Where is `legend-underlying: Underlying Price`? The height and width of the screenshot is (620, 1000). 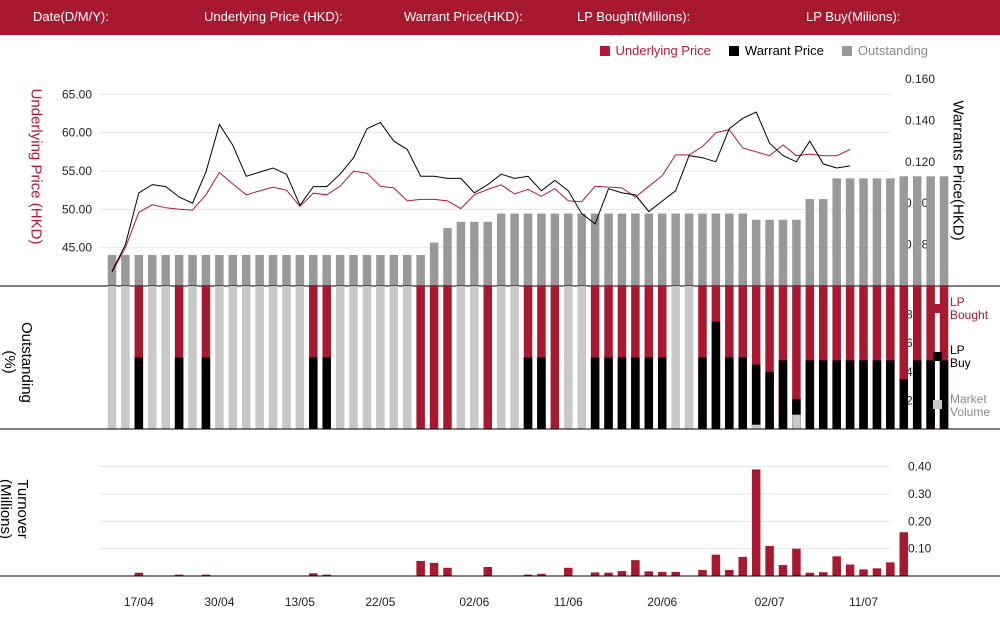 legend-underlying: Underlying Price is located at coordinates (655, 50).